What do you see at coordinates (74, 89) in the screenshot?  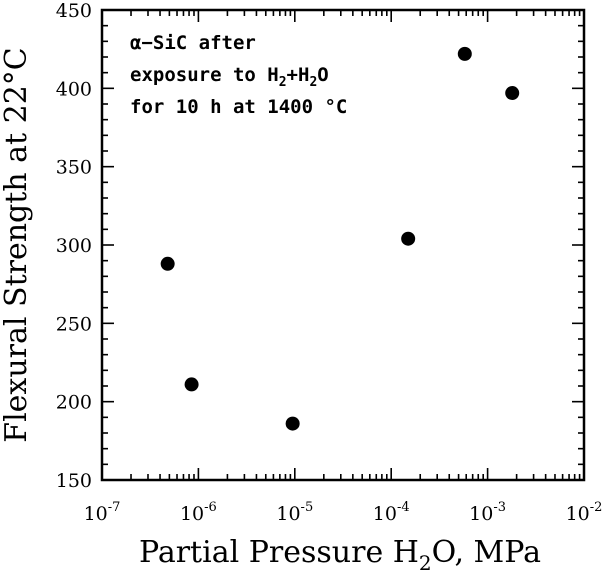 I see `y-tick-label: 400` at bounding box center [74, 89].